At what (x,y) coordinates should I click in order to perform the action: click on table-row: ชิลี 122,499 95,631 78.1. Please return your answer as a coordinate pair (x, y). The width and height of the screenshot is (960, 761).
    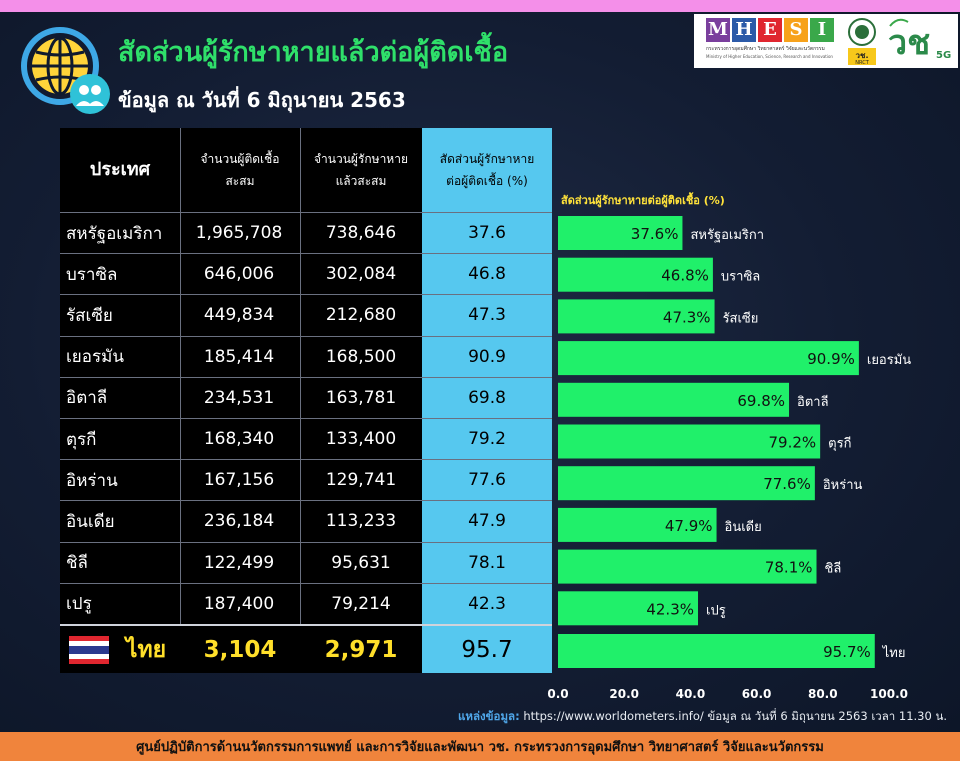
    Looking at the image, I should click on (306, 561).